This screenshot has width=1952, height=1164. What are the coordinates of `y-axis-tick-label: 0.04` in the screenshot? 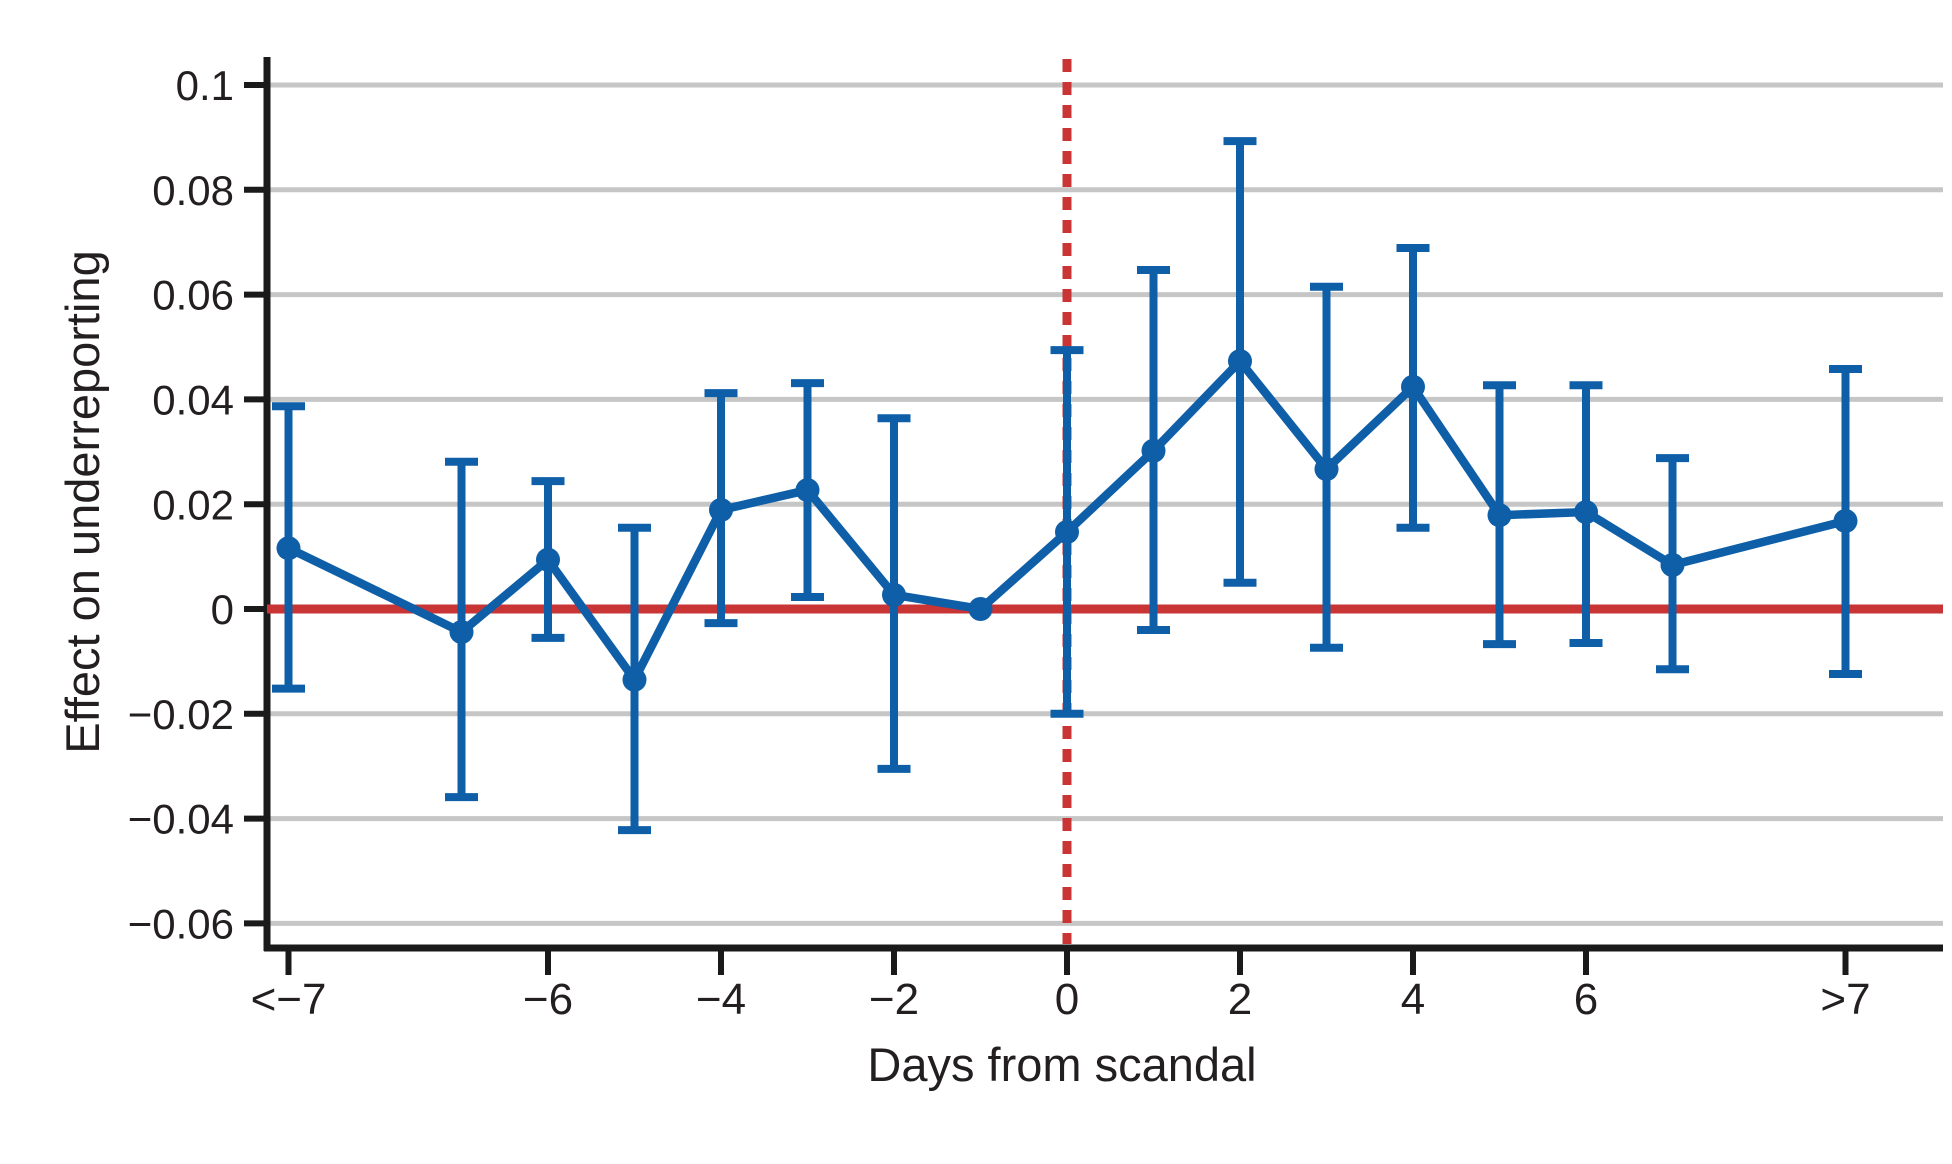 It's located at (193, 400).